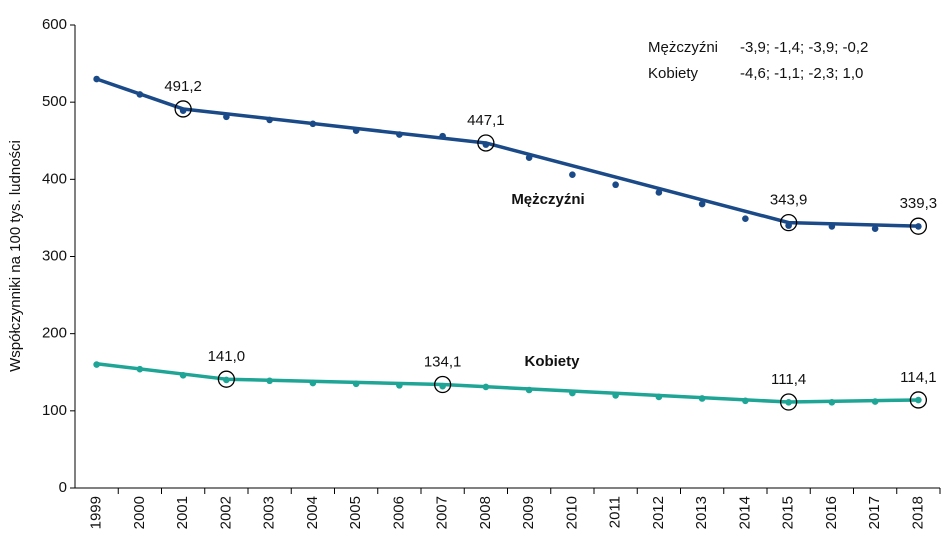 The width and height of the screenshot is (947, 539). Describe the element at coordinates (615, 512) in the screenshot. I see `x-tick-label: 2011` at that location.